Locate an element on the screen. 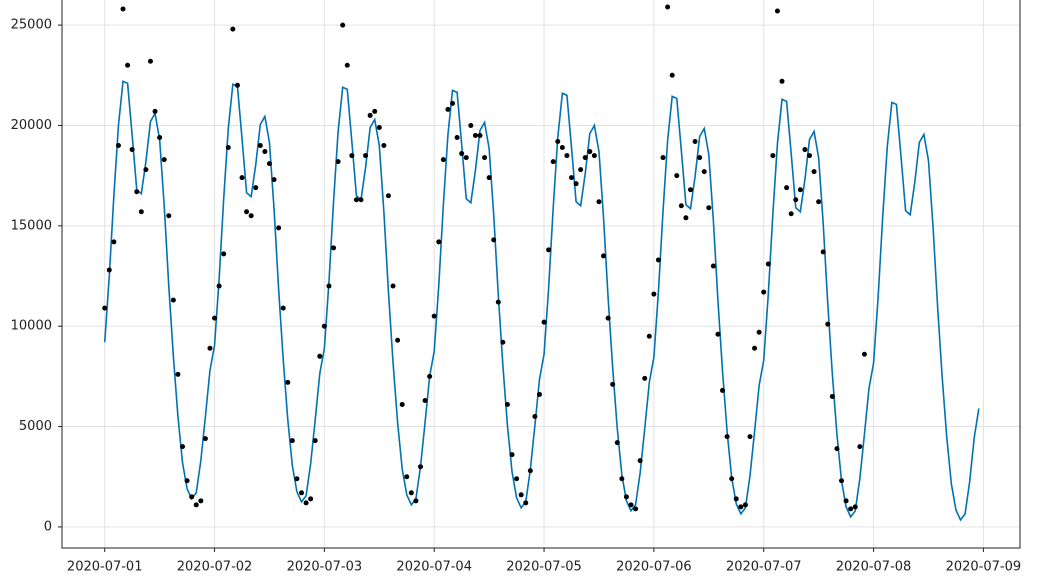 This screenshot has height=584, width=1039. x-tick-label: 2020-07-03 is located at coordinates (325, 567).